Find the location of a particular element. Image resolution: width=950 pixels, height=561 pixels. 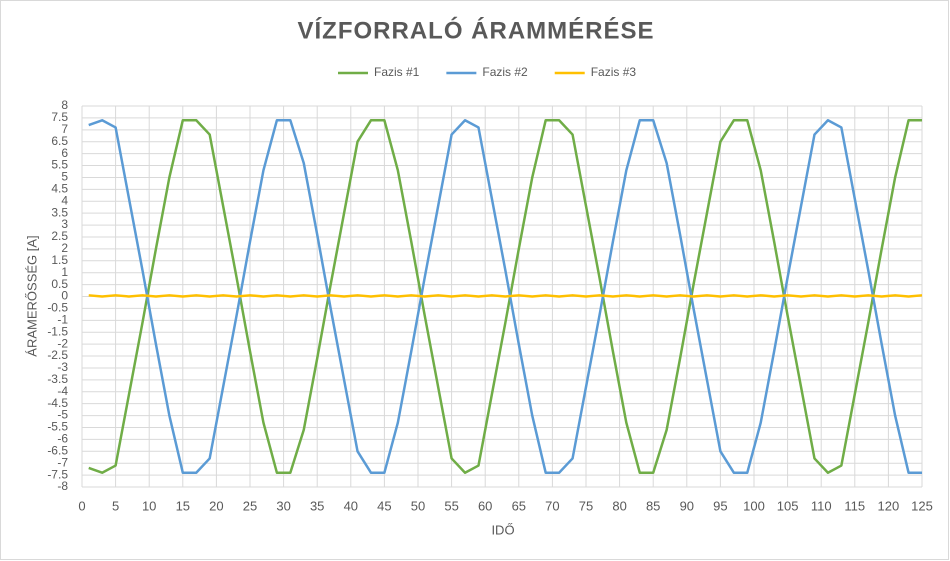

y-tick-label: 2.5 is located at coordinates (59, 236).